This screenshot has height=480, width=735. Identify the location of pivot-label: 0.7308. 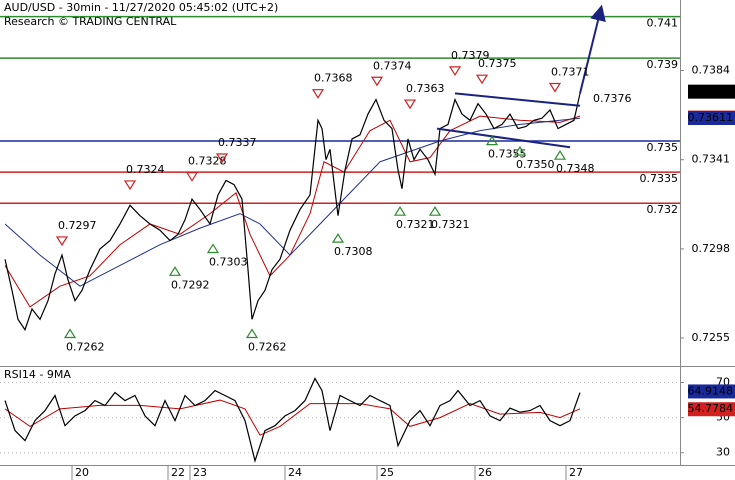
(353, 251).